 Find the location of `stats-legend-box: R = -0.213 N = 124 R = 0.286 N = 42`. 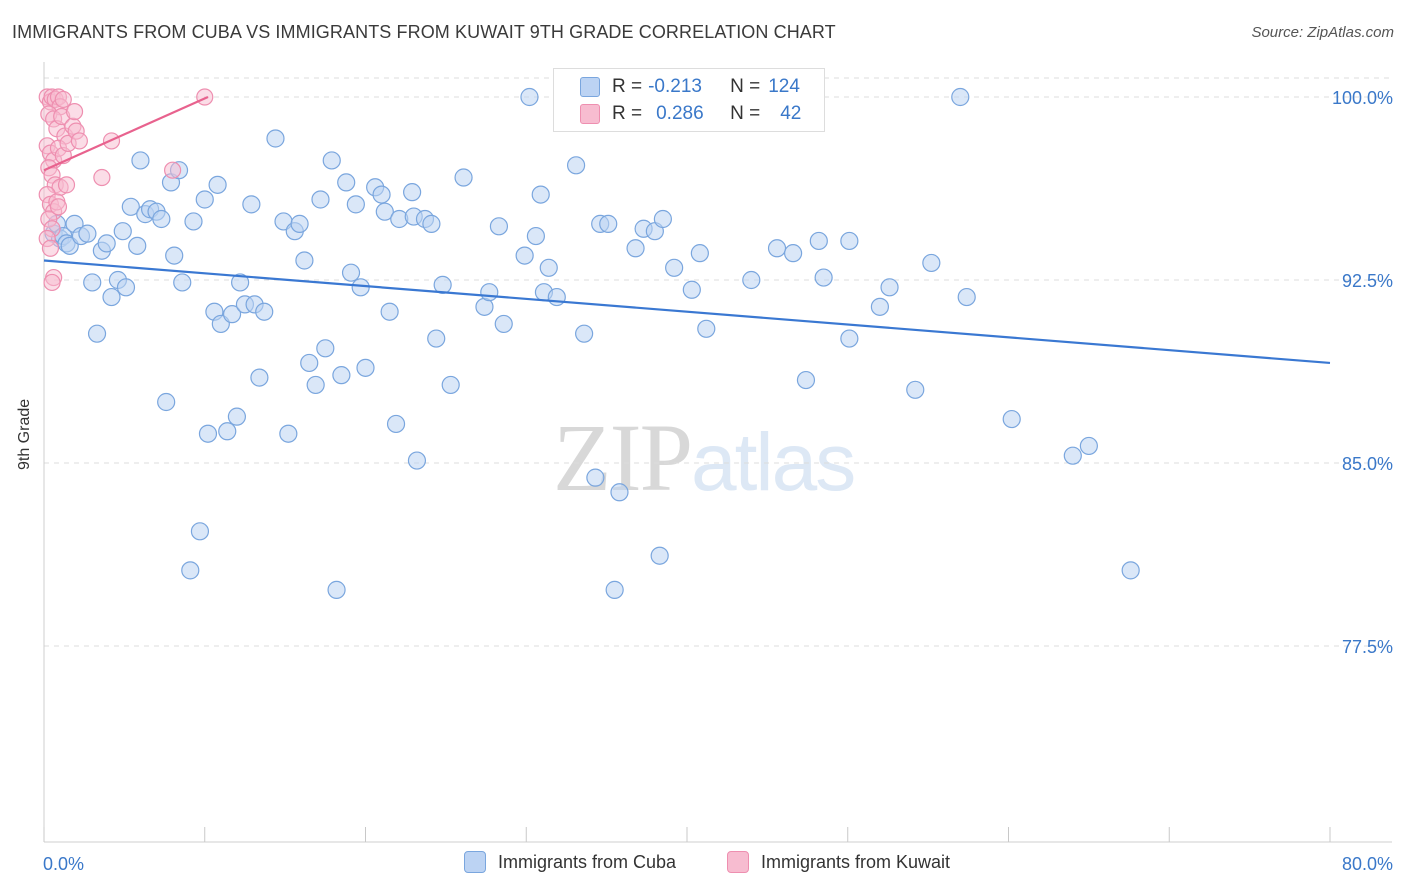

stats-legend-box: R = -0.213 N = 124 R = 0.286 N = 42 is located at coordinates (689, 100).